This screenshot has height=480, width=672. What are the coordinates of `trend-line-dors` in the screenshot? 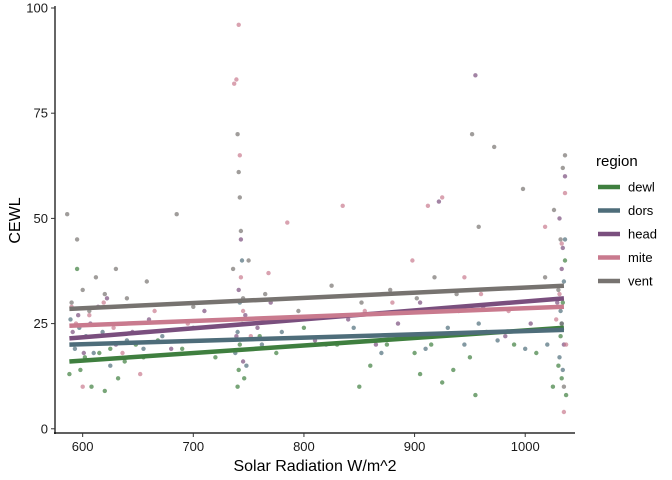 It's located at (317, 337).